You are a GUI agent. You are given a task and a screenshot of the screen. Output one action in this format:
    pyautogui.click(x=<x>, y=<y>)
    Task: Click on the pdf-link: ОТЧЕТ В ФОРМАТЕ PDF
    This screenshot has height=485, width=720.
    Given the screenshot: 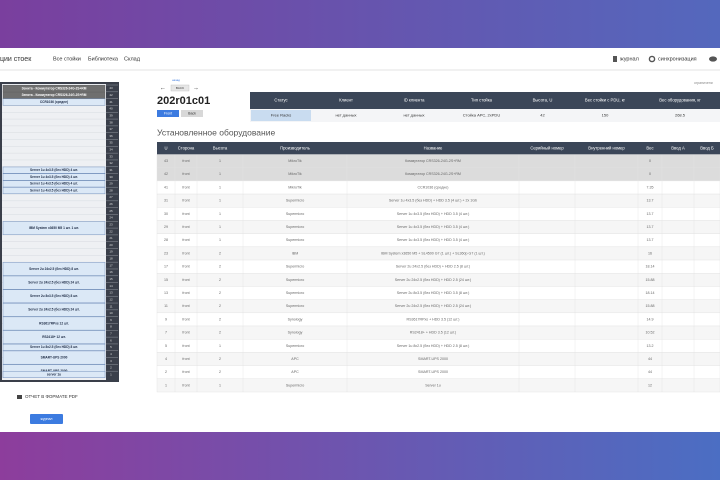 What is the action you would take?
    pyautogui.click(x=51, y=396)
    